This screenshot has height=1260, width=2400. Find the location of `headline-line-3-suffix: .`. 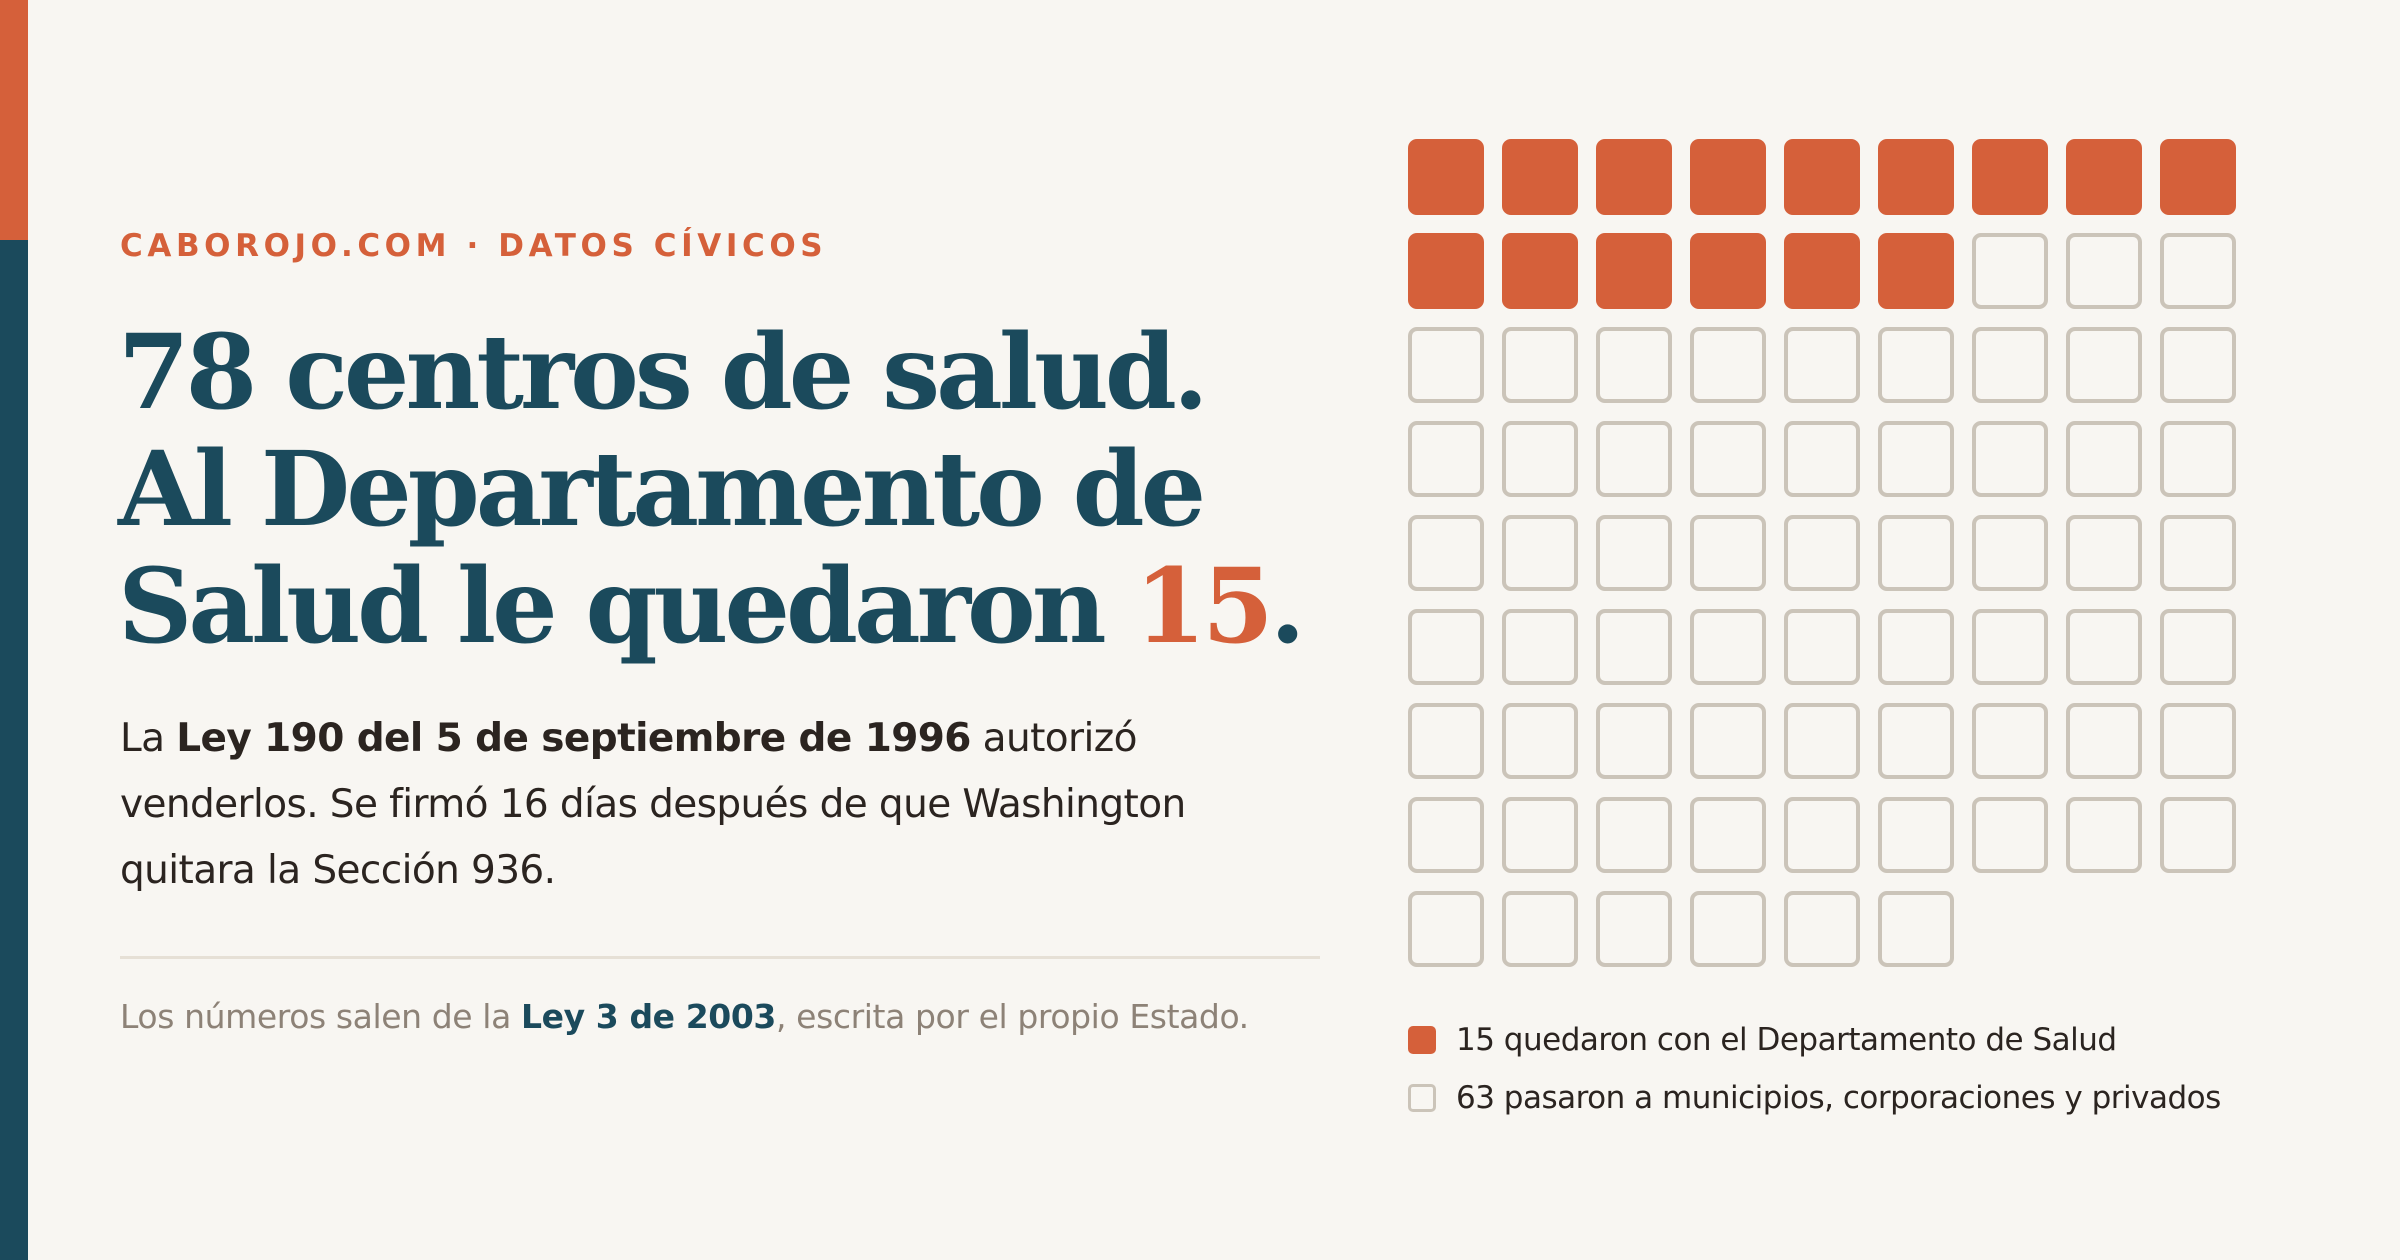

headline-line-3-suffix: . is located at coordinates (1287, 606).